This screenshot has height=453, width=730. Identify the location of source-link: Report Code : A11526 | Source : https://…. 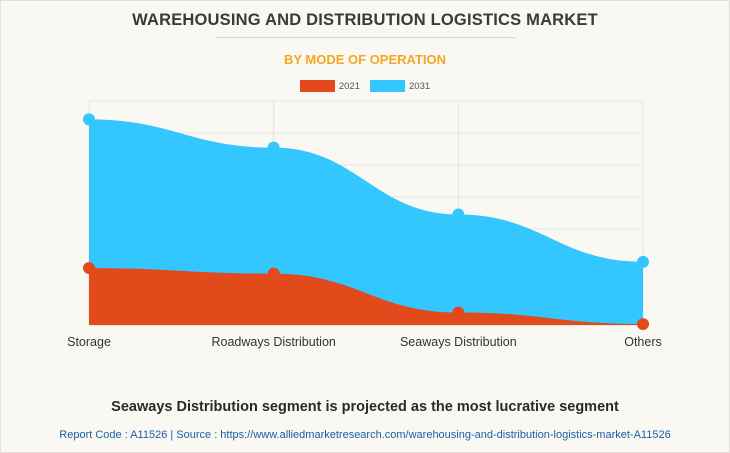
(365, 435).